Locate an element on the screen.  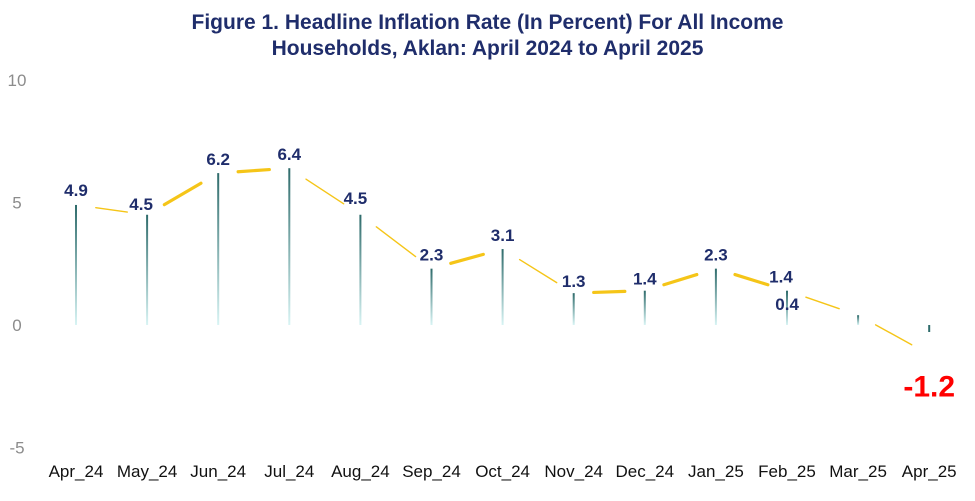
y-tick-label: 10 is located at coordinates (17, 80).